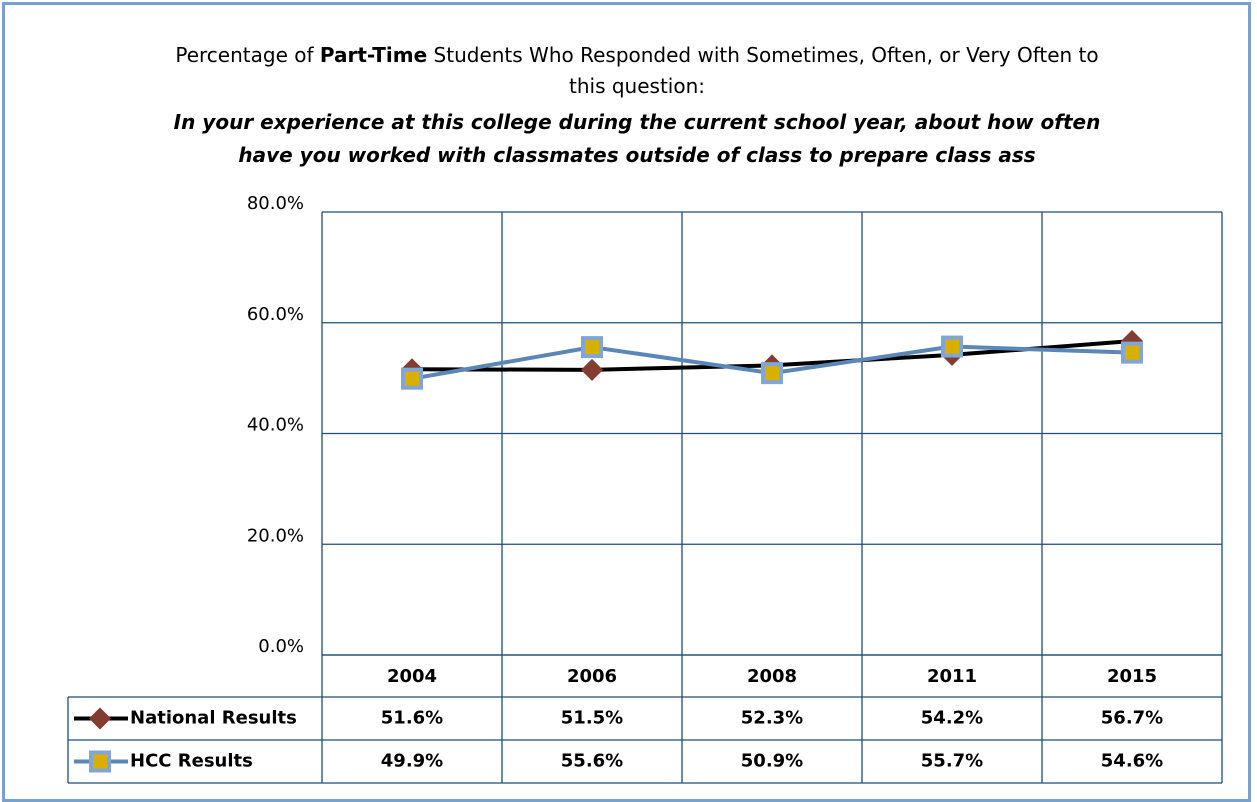  I want to click on table-value: 51.5%, so click(592, 718).